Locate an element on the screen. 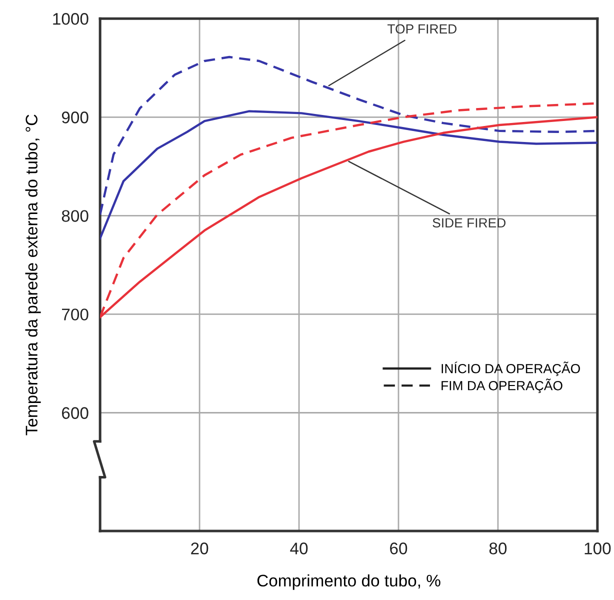 This screenshot has height=600, width=614. y-tick-label: 600 is located at coordinates (75, 413).